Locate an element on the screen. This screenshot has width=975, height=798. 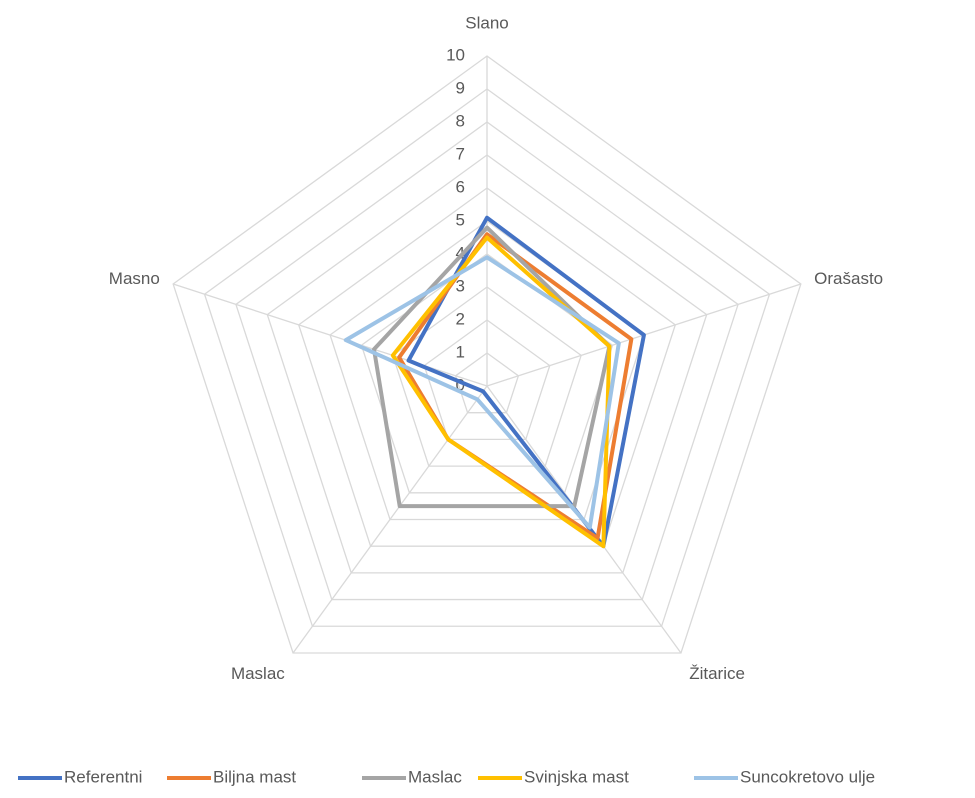
r-tick-label: 0 is located at coordinates (460, 384).